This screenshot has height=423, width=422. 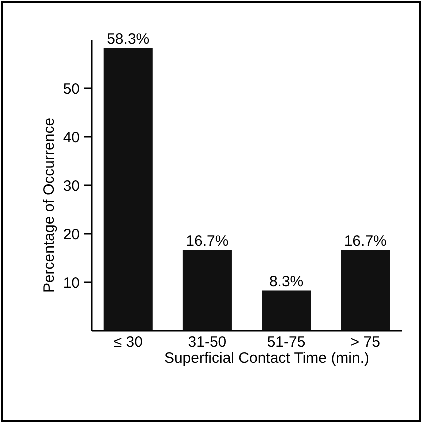 I want to click on x-tick-label: 31-50, so click(x=207, y=342).